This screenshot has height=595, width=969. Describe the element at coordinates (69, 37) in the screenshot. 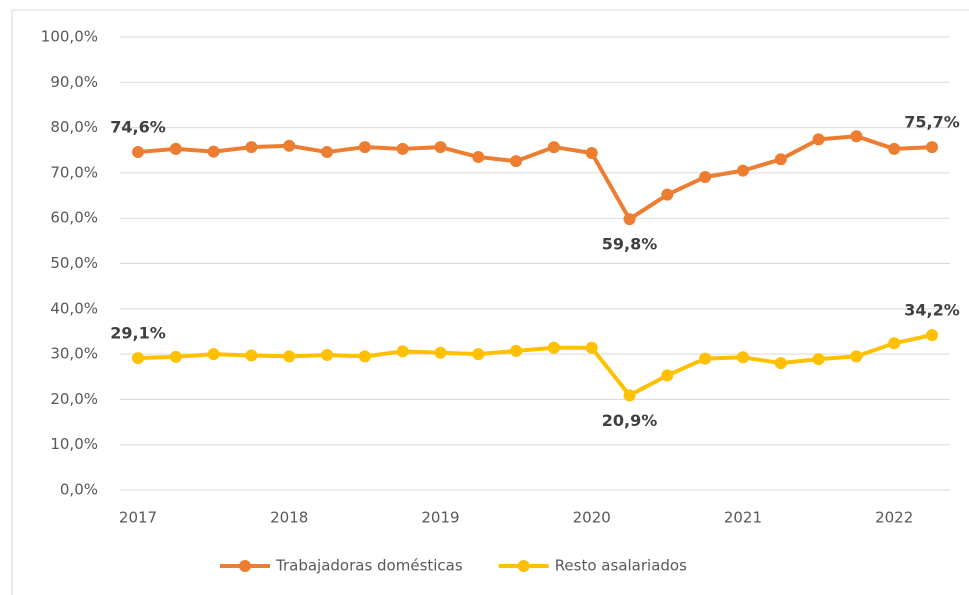

I see `y-tick-label: 100,0%` at that location.